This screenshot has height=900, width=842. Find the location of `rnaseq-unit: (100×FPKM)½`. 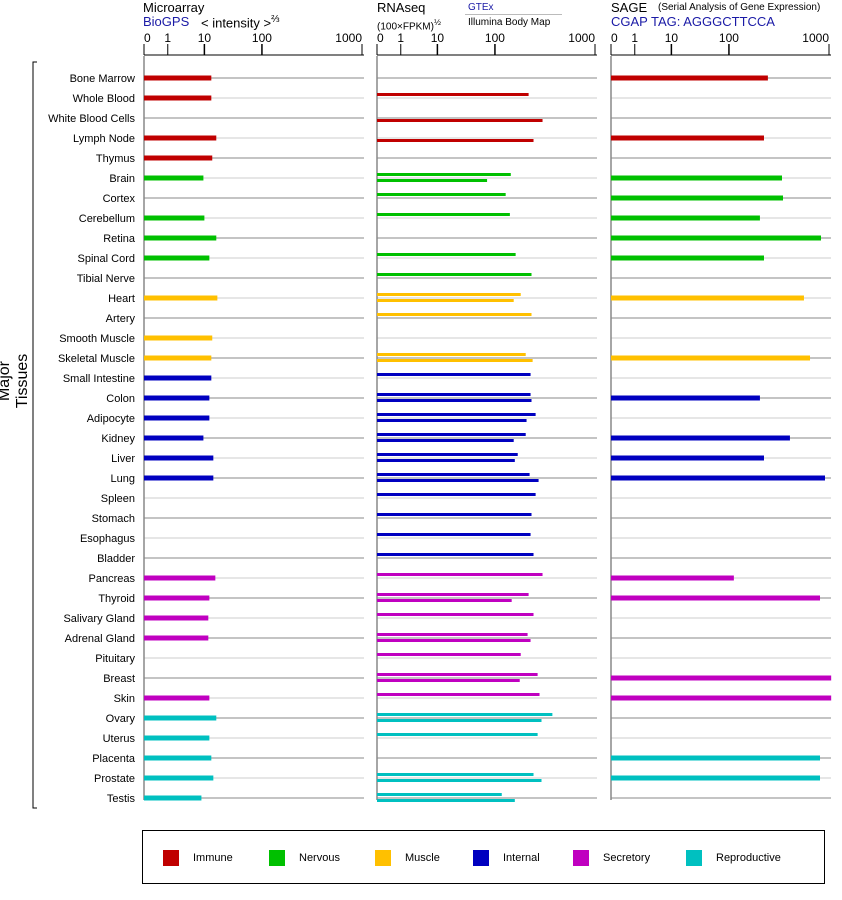

rnaseq-unit: (100×FPKM)½ is located at coordinates (409, 24).